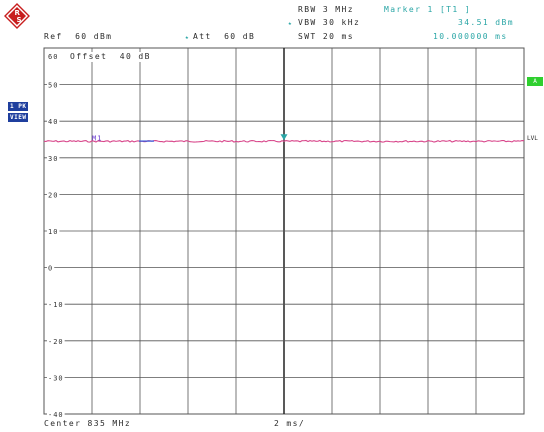 The width and height of the screenshot is (544, 432). I want to click on vbw-star-icon: ★, so click(290, 23).